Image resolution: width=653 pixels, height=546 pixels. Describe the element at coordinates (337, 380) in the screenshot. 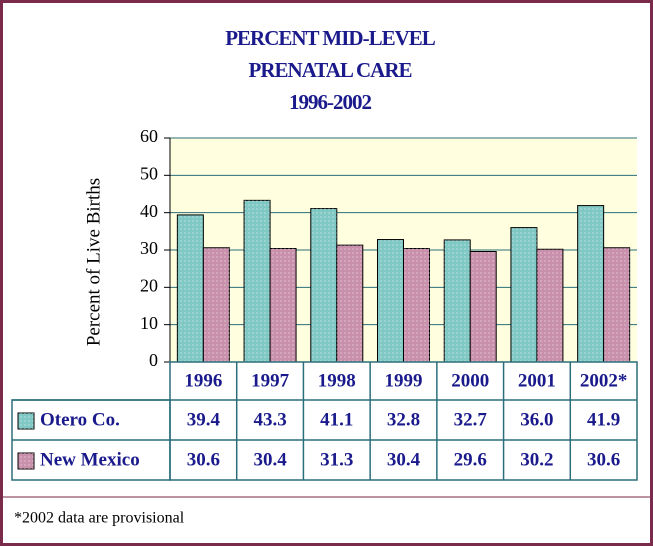

I see `x-tick-label: 1998` at that location.